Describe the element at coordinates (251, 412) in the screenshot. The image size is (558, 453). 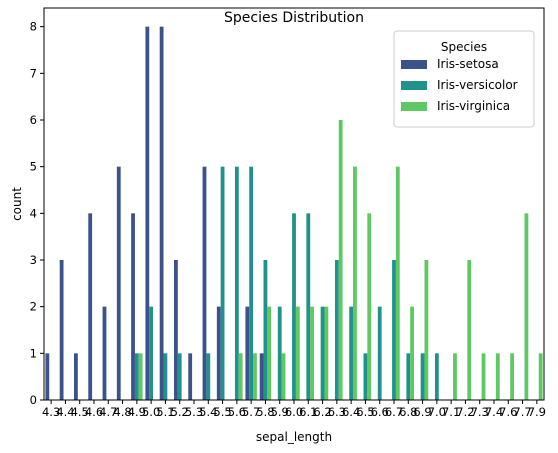
I see `x-tick-label: 5.7` at that location.